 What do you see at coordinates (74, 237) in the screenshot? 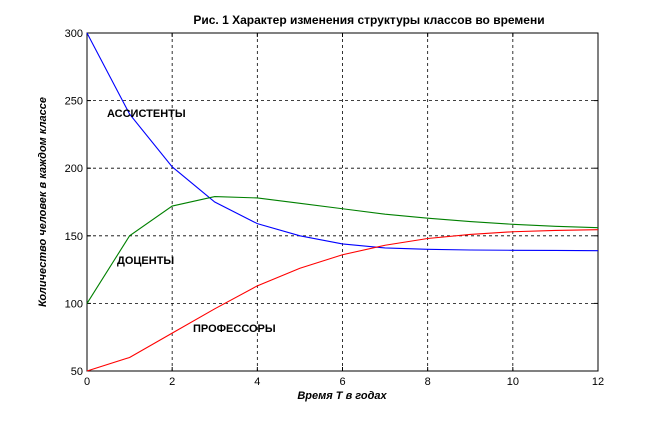
I see `y-tick-label: 150` at bounding box center [74, 237].